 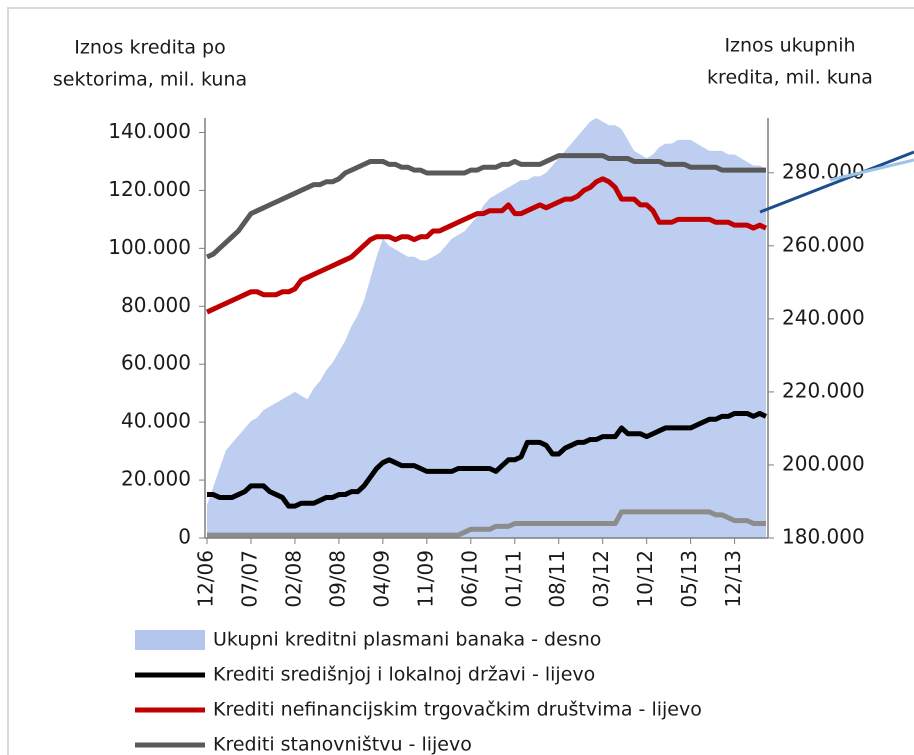 I want to click on x-tick-label: 07/07, so click(x=249, y=579).